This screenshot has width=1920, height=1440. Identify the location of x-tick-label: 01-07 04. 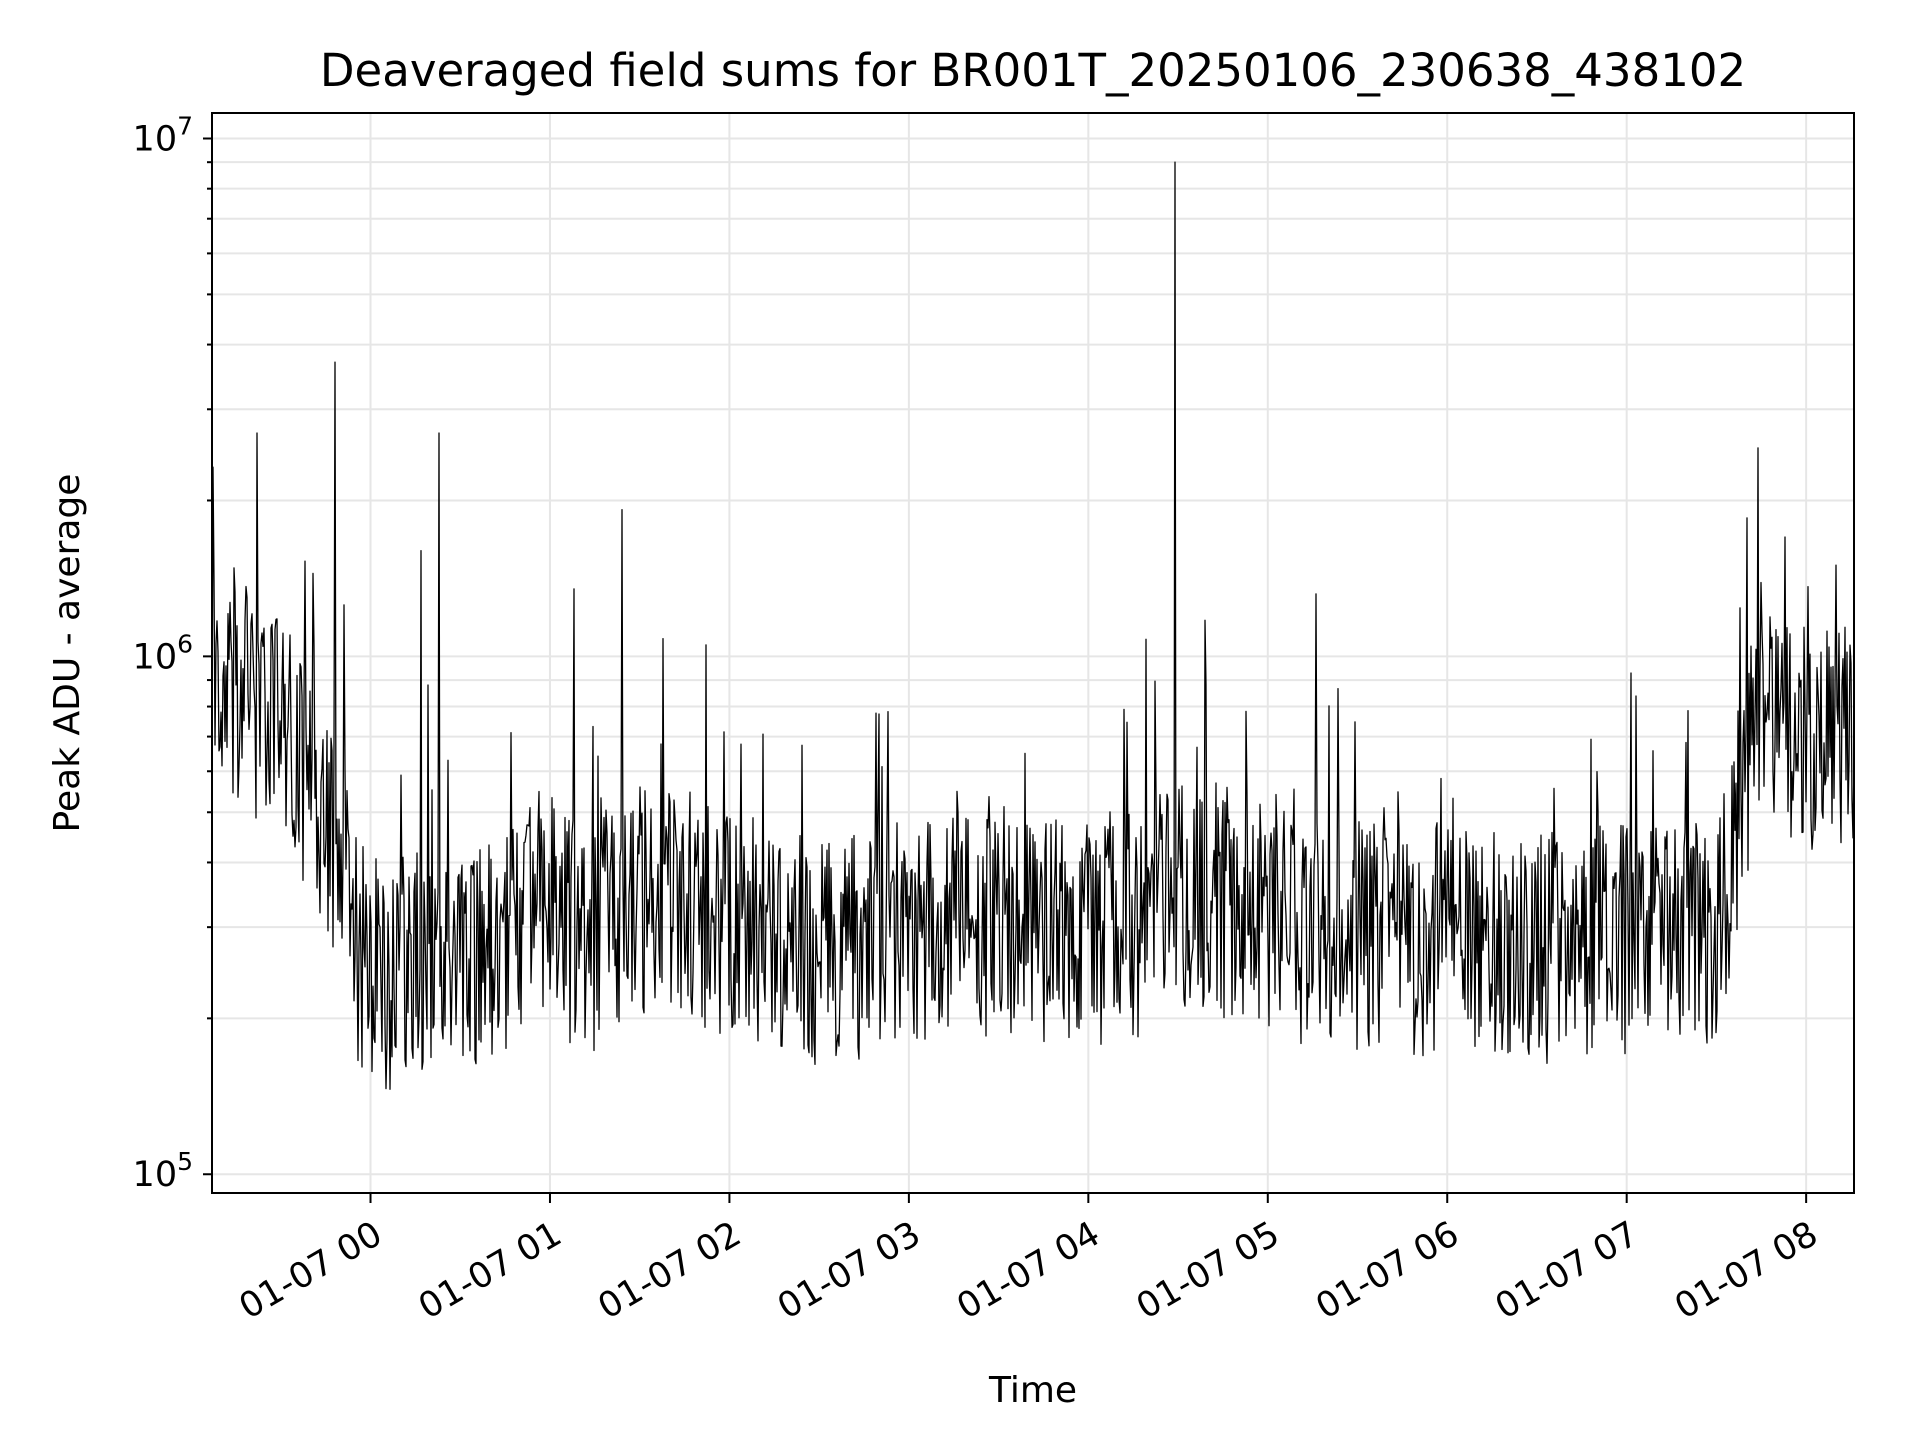
(1029, 1270).